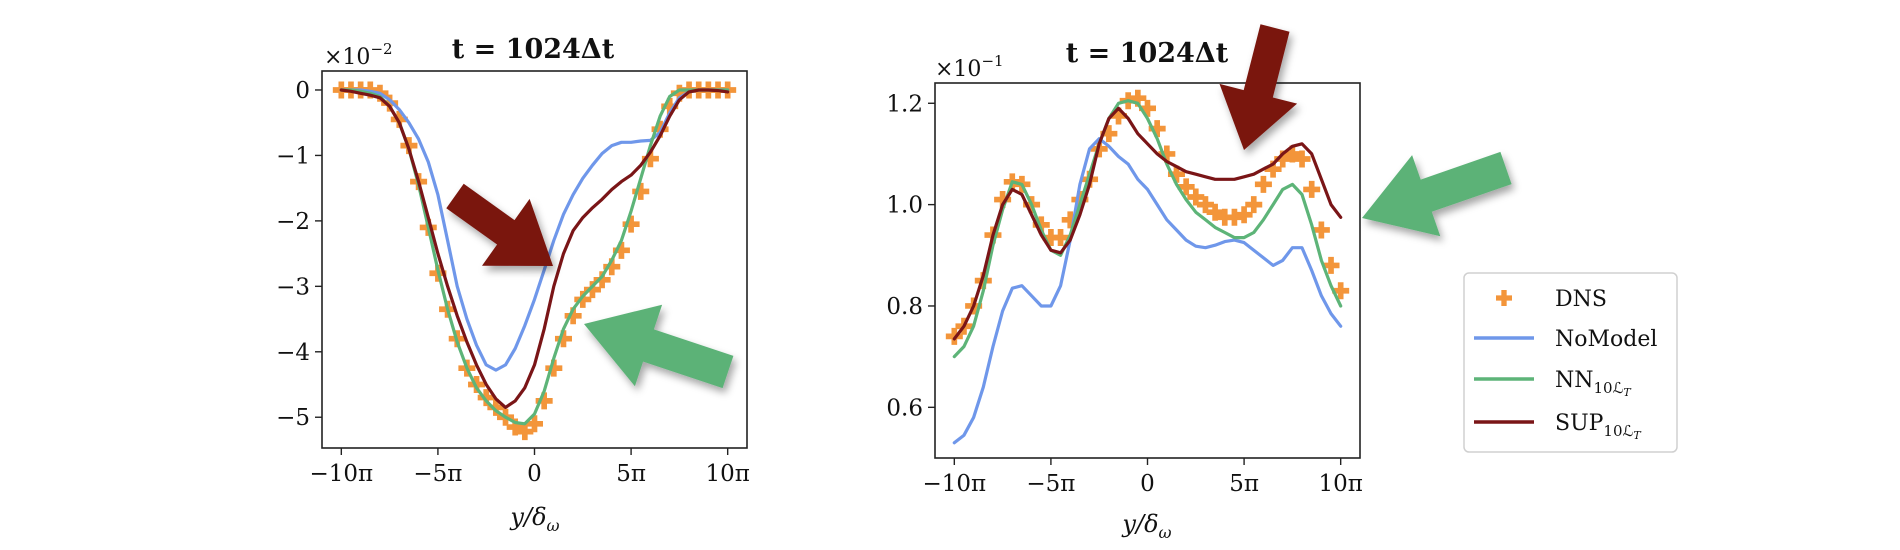 The height and width of the screenshot is (550, 1900). What do you see at coordinates (1606, 339) in the screenshot?
I see `legend-nomodel-label: NoModel` at bounding box center [1606, 339].